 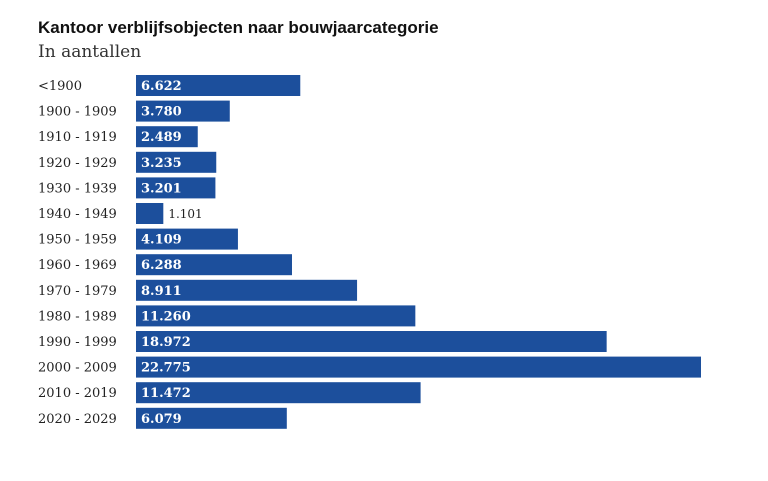 What do you see at coordinates (77, 163) in the screenshot?
I see `category-label: 1920 - 1929` at bounding box center [77, 163].